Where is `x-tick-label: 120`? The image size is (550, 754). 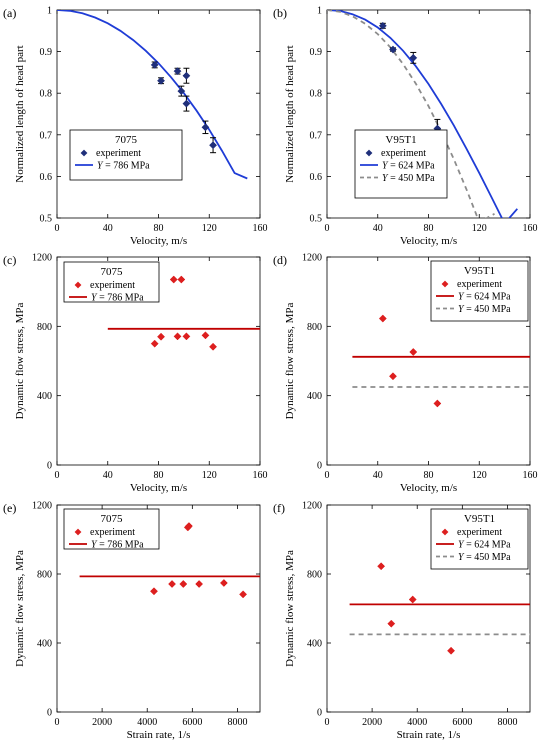
x-tick-label: 120 is located at coordinates (209, 228).